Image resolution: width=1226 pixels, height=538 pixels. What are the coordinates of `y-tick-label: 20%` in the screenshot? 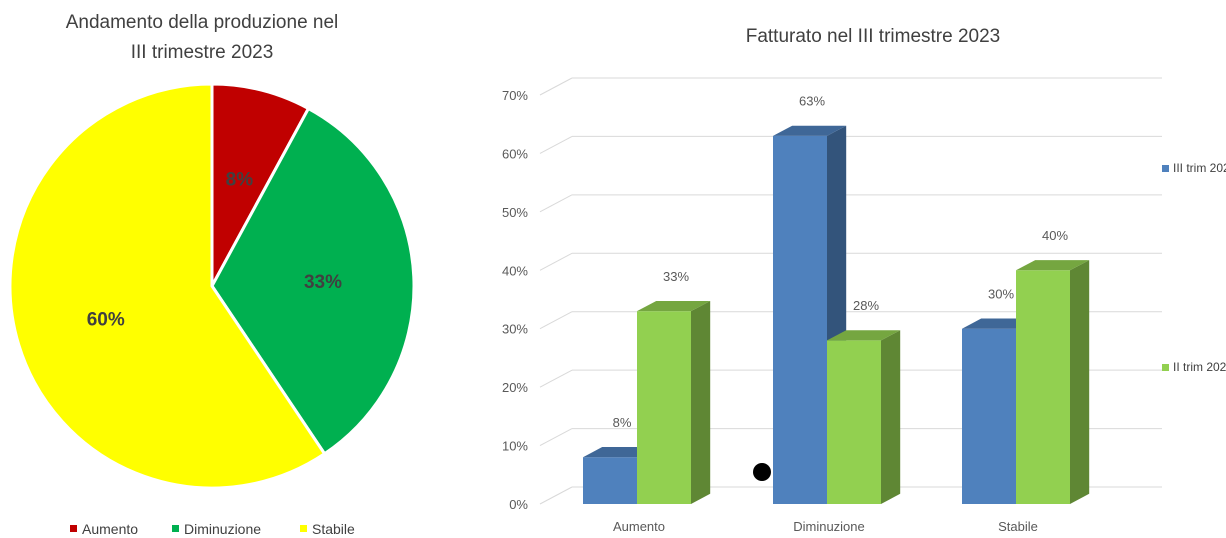 It's located at (515, 387).